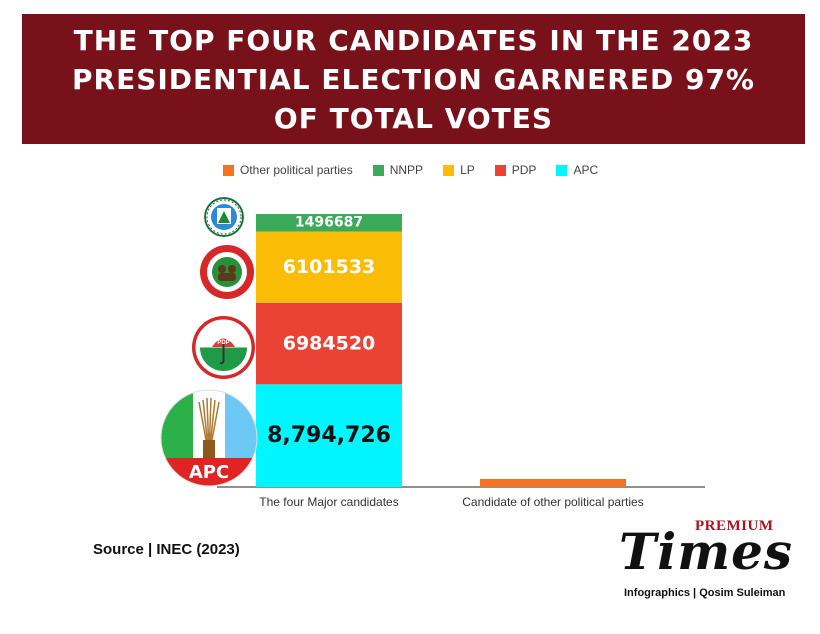 This screenshot has width=820, height=634. What do you see at coordinates (406, 170) in the screenshot?
I see `legend-label-nnpp: NNPP` at bounding box center [406, 170].